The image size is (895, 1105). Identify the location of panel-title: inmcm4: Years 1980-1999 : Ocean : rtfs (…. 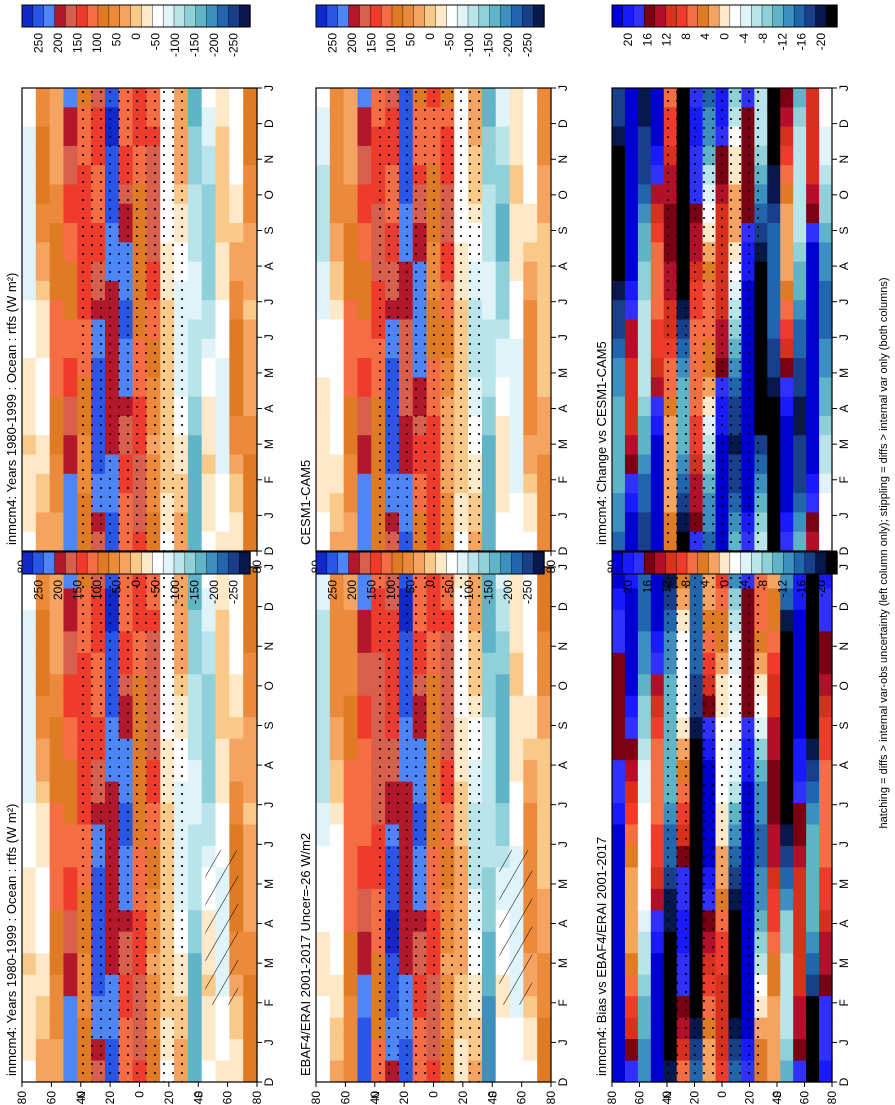
(11, 409).